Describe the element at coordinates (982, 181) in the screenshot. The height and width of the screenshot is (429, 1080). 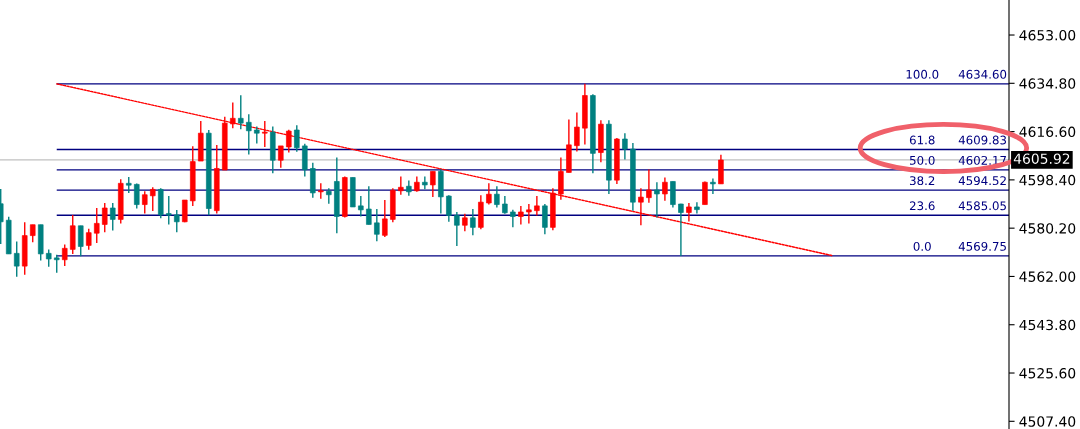
I see `ref-line-label: 4594.52` at that location.